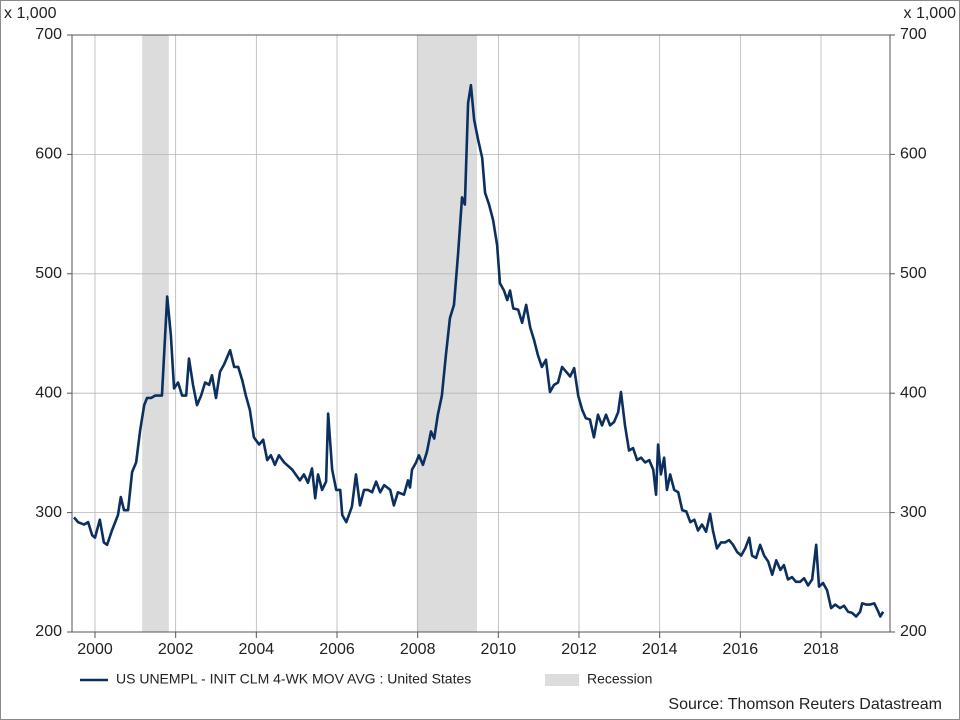 The image size is (960, 720). I want to click on y-tick-label: 400, so click(48, 392).